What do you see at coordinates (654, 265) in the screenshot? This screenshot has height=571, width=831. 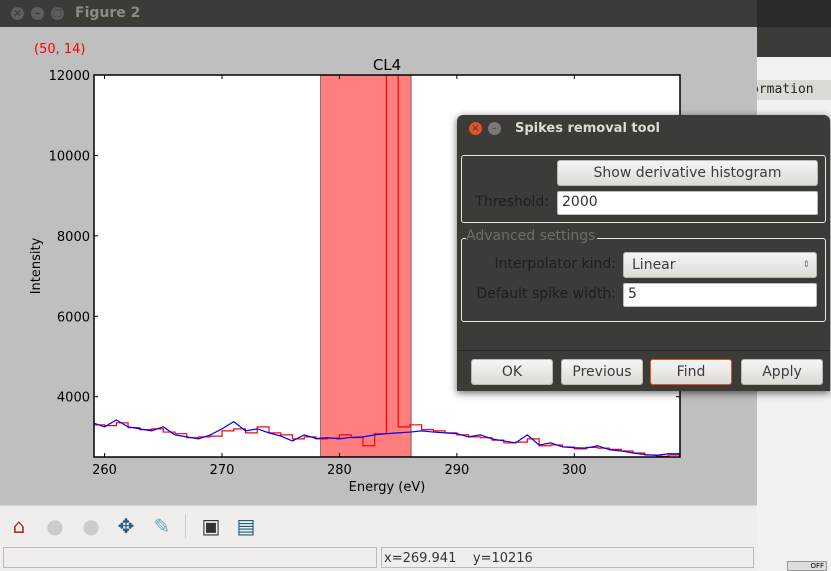 I see `interpolator-kind-value: Linear` at bounding box center [654, 265].